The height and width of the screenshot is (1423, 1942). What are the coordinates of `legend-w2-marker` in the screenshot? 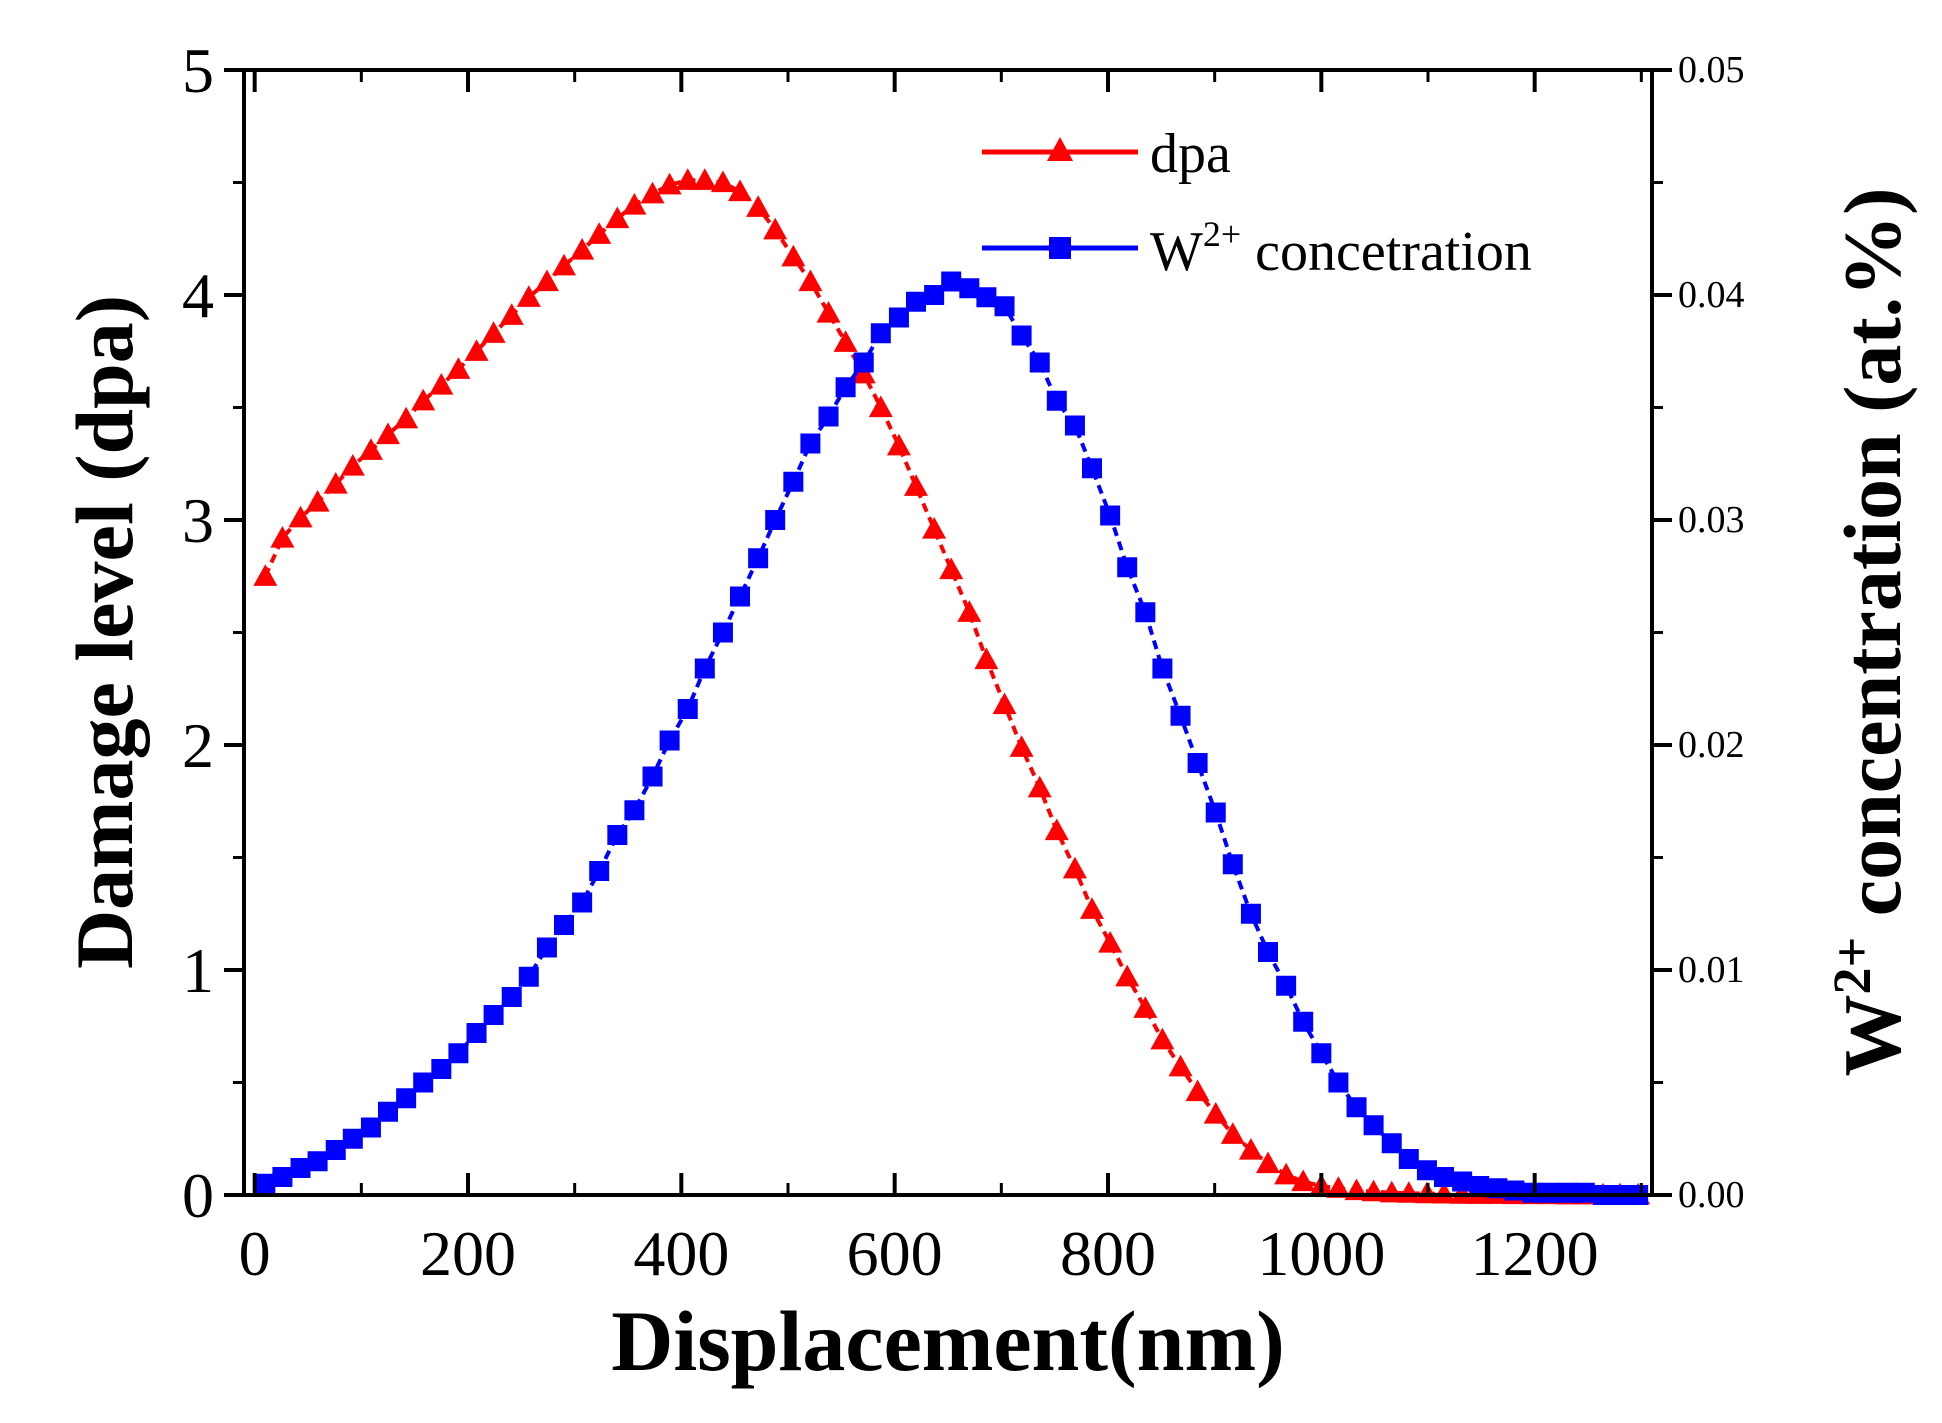 It's located at (1060, 248).